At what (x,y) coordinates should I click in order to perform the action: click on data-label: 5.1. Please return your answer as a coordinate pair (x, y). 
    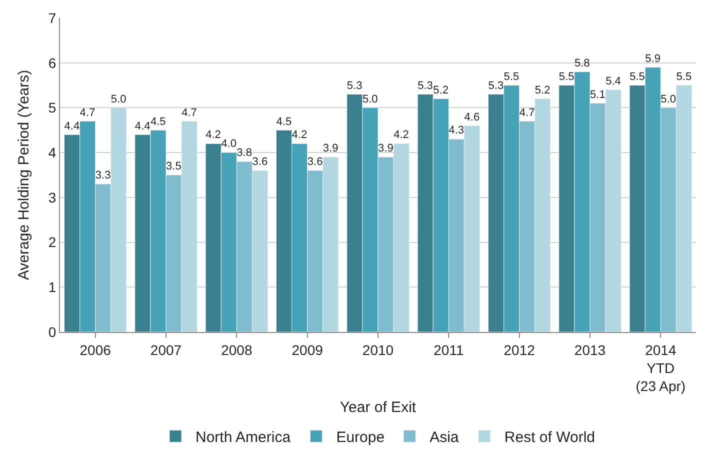
    Looking at the image, I should click on (598, 94).